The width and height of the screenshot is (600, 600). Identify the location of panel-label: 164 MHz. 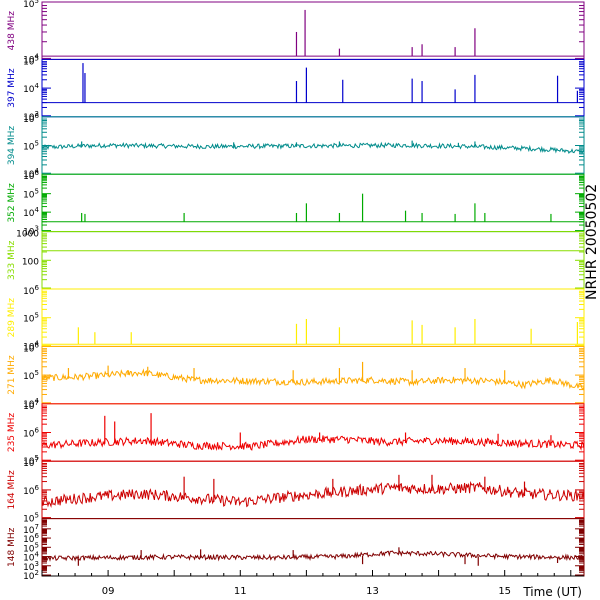
(12, 490).